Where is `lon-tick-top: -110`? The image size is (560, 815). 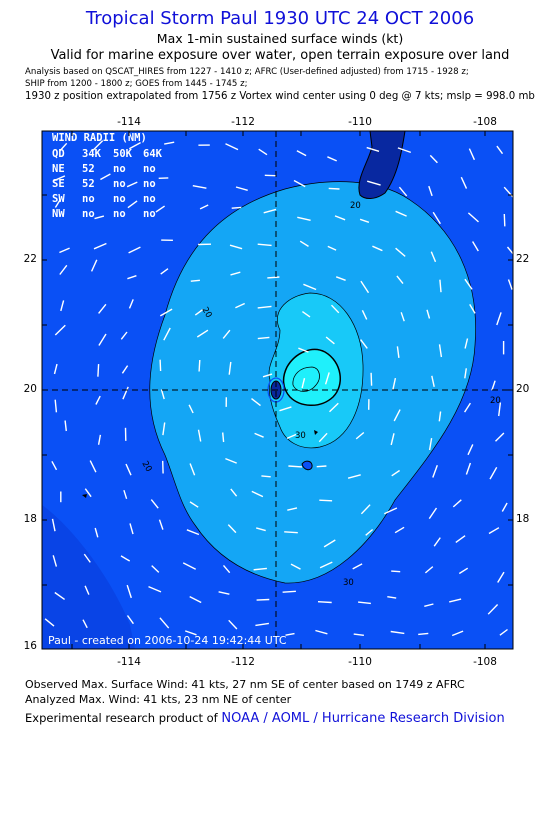 lon-tick-top: -110 is located at coordinates (360, 122).